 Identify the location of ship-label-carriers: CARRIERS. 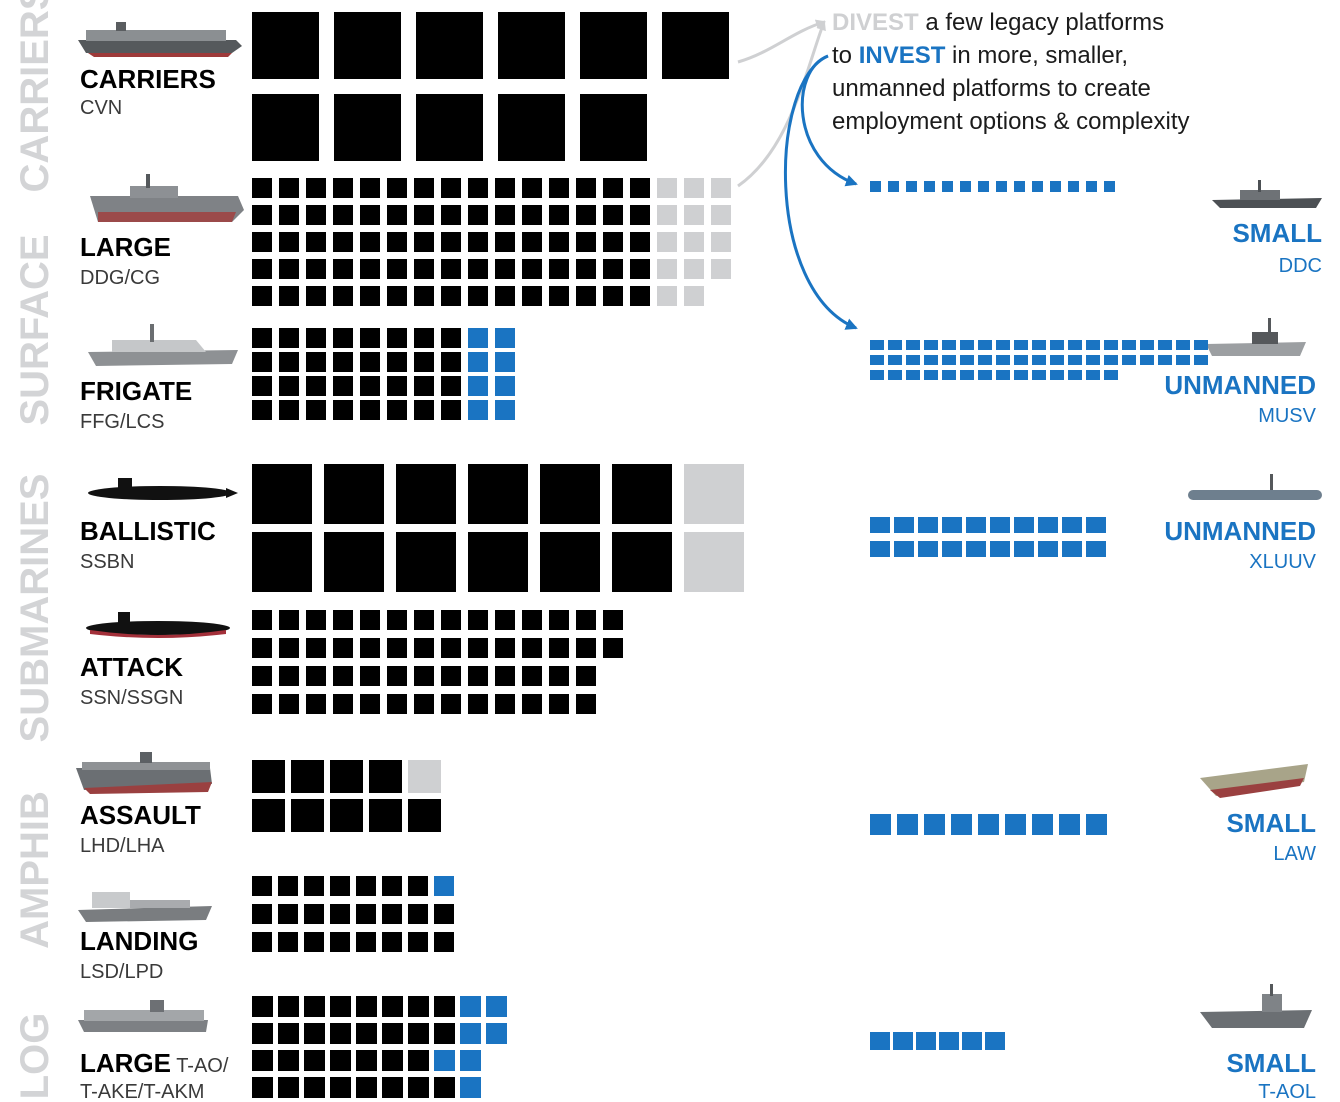
(148, 79).